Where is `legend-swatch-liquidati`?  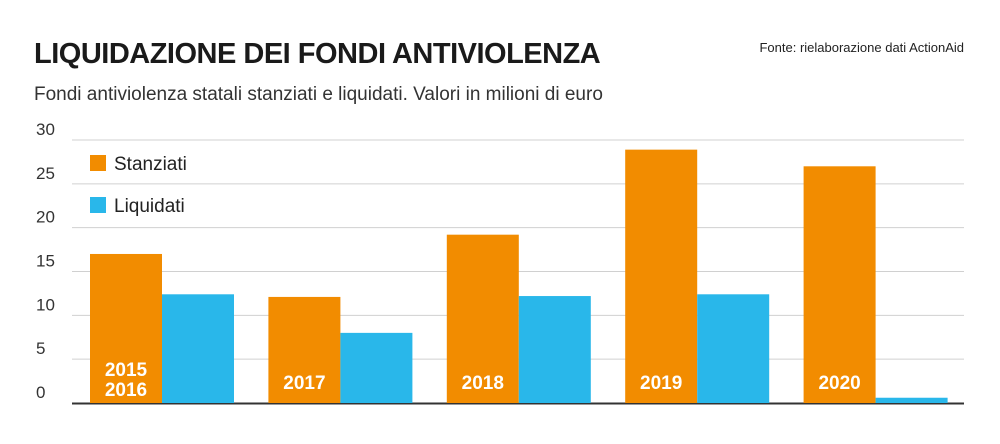
legend-swatch-liquidati is located at coordinates (98, 205).